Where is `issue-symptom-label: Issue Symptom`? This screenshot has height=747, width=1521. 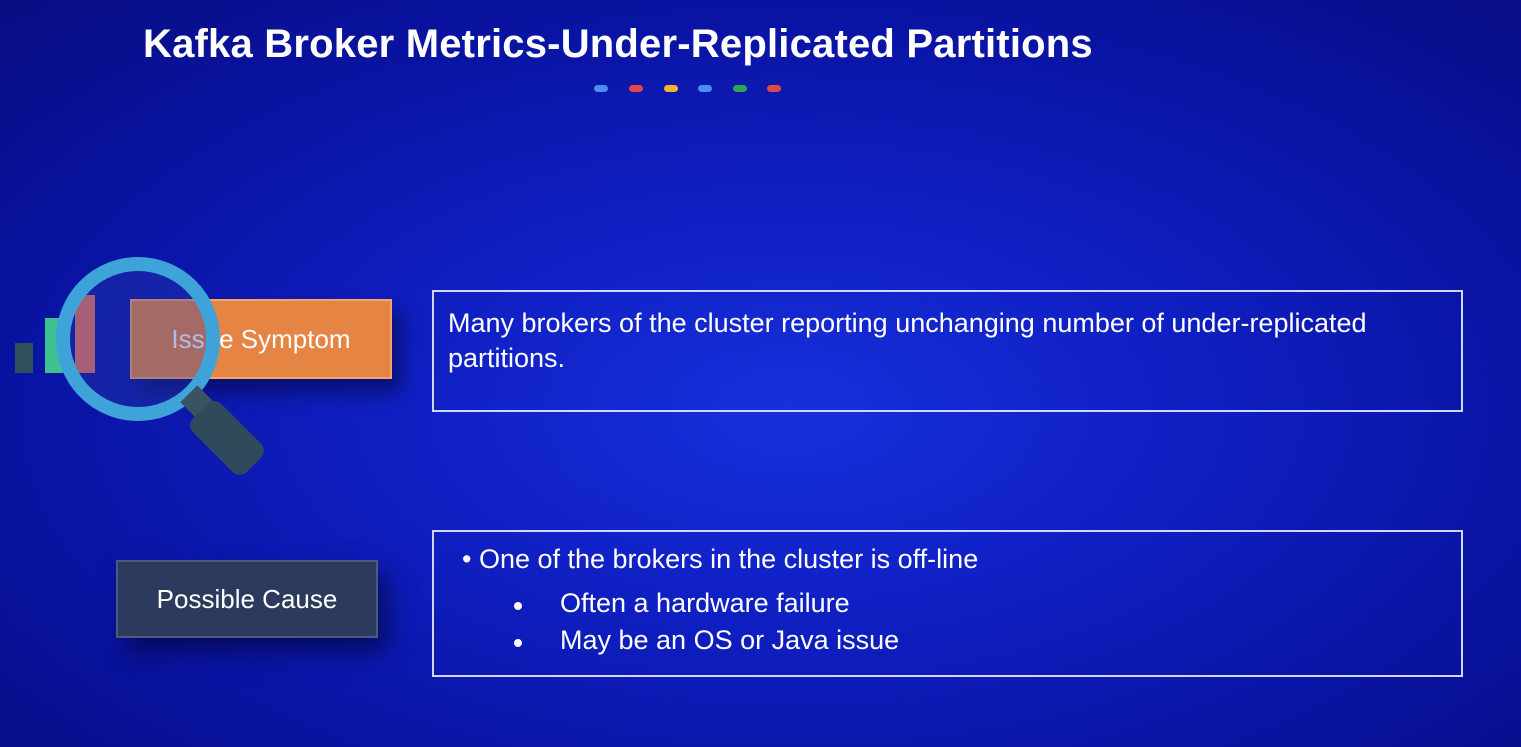
issue-symptom-label: Issue Symptom is located at coordinates (261, 339).